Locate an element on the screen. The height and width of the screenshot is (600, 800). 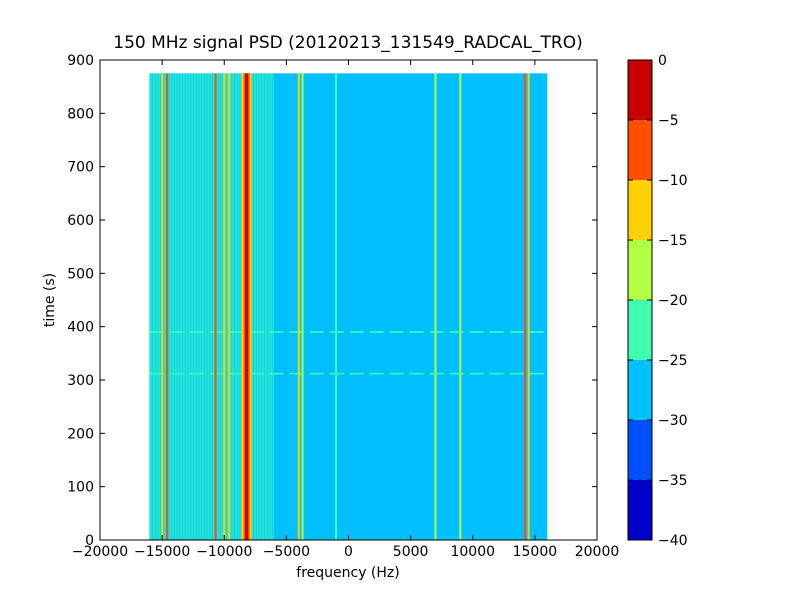
colorbar-tick-label: −15 is located at coordinates (673, 241).